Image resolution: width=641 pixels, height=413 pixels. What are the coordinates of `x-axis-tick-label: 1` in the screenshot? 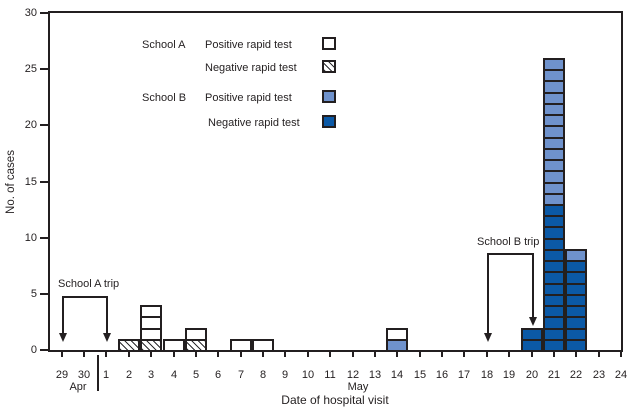 It's located at (106, 375).